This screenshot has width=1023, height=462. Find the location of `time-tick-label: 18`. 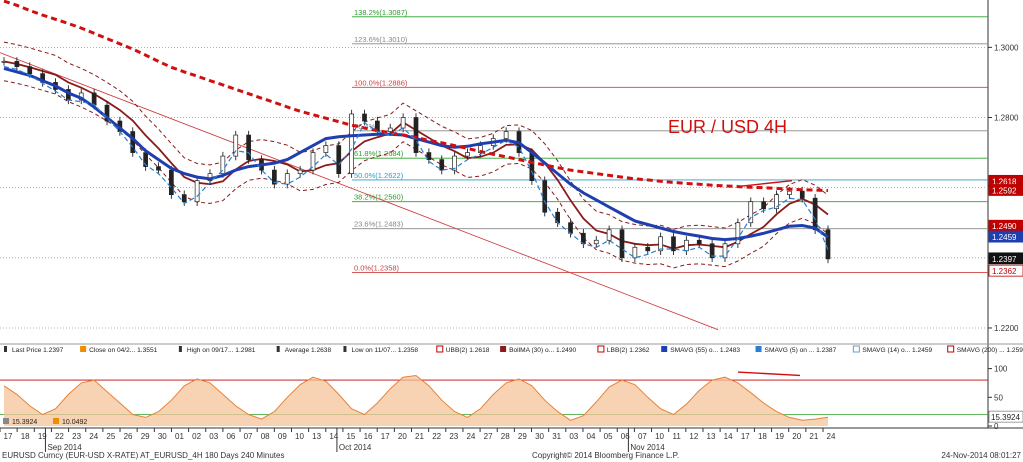

time-tick-label: 18 is located at coordinates (762, 436).